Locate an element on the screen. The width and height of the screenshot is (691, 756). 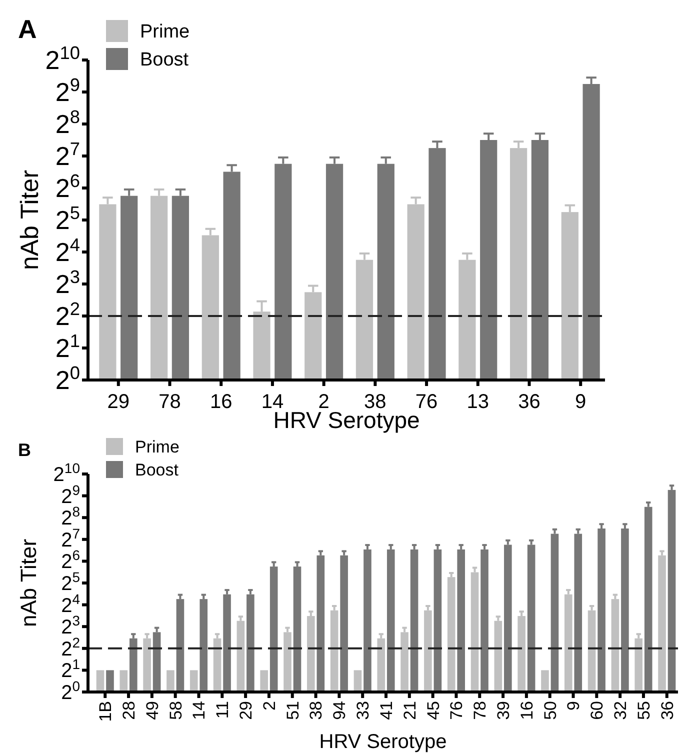
x-tick-label: 14 is located at coordinates (199, 710).